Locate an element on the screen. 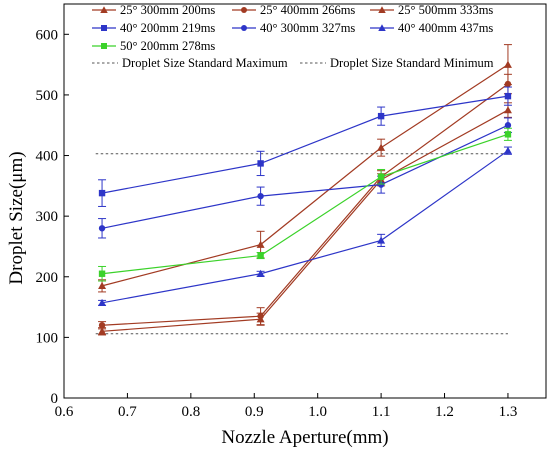 The image size is (550, 456). legend-label: 25° 300mm 200ms is located at coordinates (167, 10).